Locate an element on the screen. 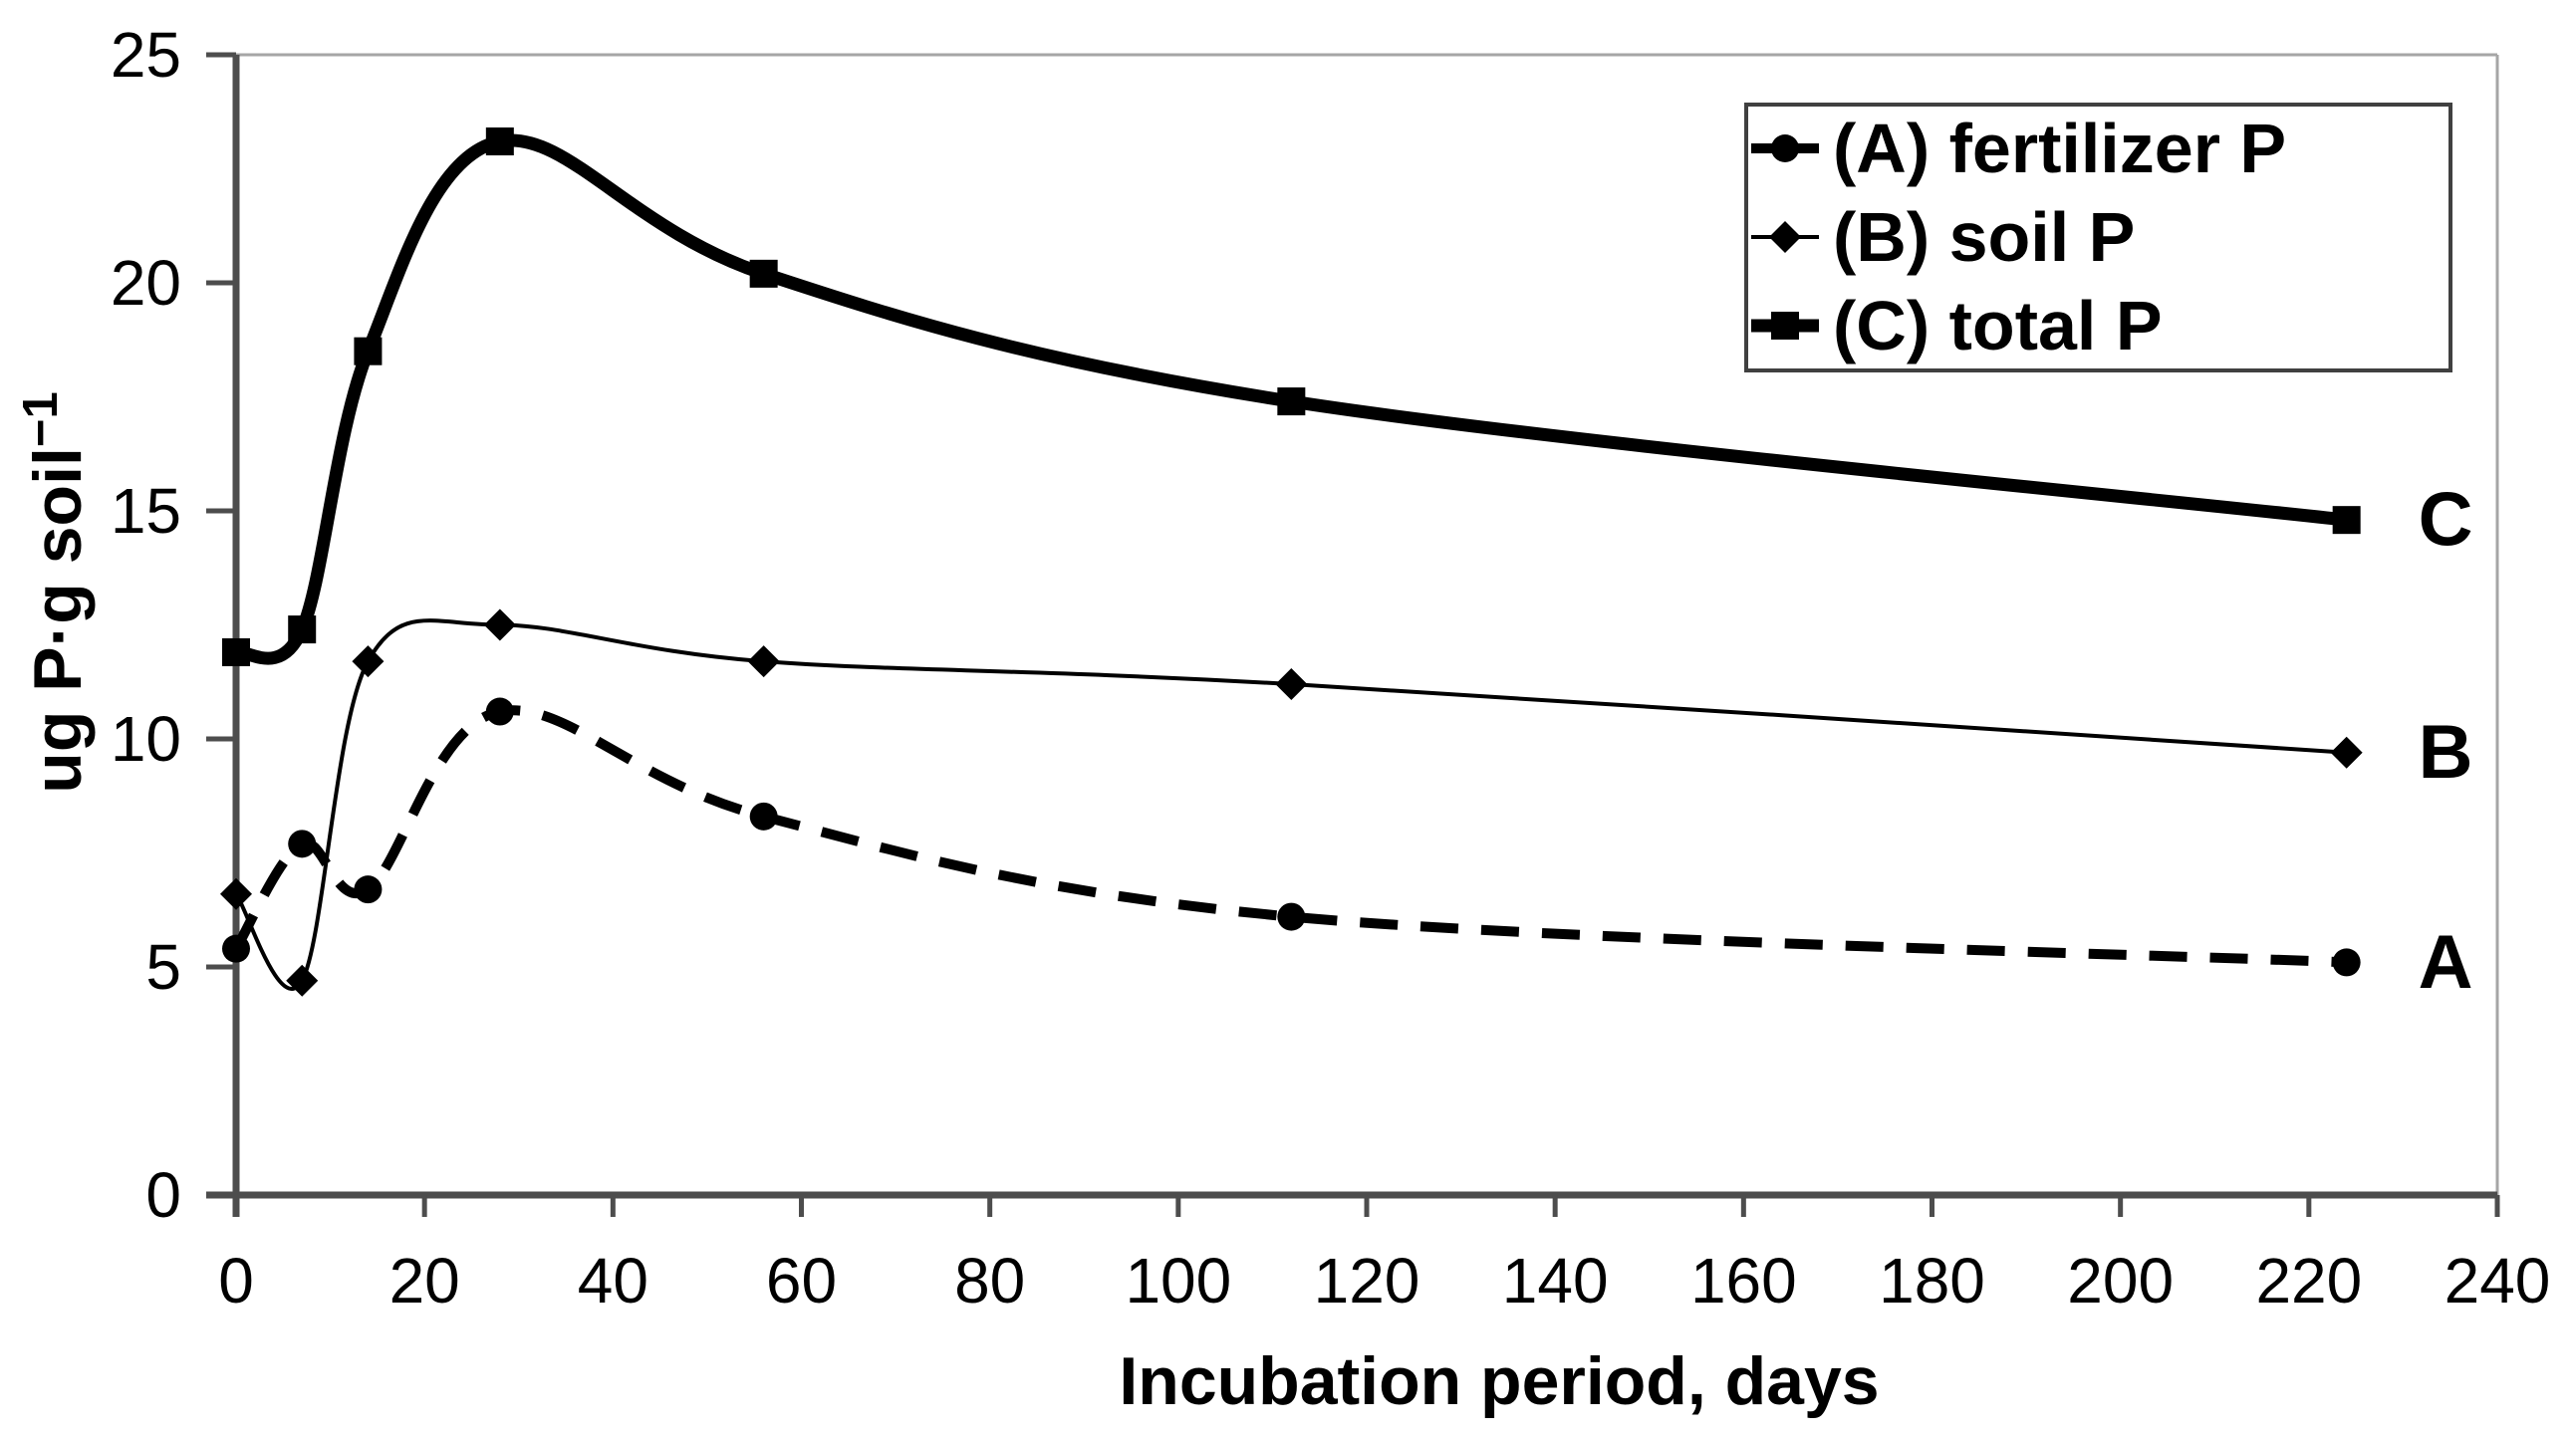  legend-item: (A) fertilizer P is located at coordinates (2018, 148).